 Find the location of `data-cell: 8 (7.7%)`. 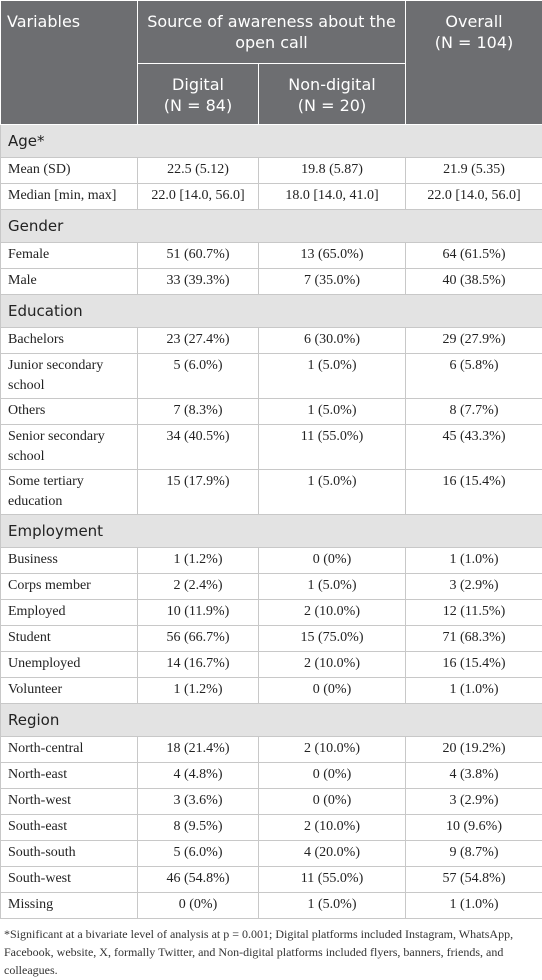

data-cell: 8 (7.7%) is located at coordinates (473, 411).